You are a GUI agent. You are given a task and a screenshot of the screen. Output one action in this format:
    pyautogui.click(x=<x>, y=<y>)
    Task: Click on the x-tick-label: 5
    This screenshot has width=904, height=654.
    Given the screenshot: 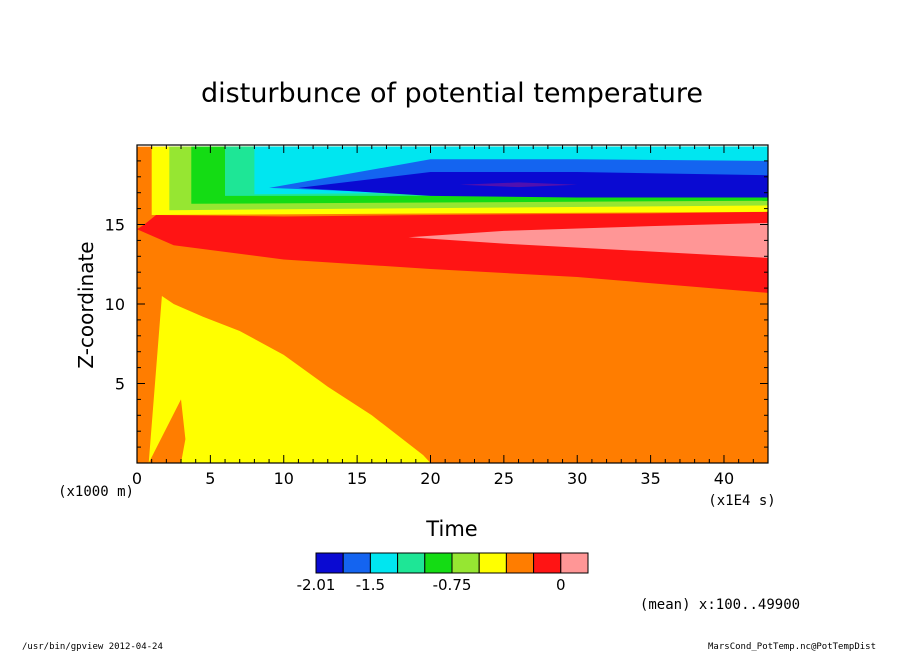 What is the action you would take?
    pyautogui.click(x=210, y=478)
    